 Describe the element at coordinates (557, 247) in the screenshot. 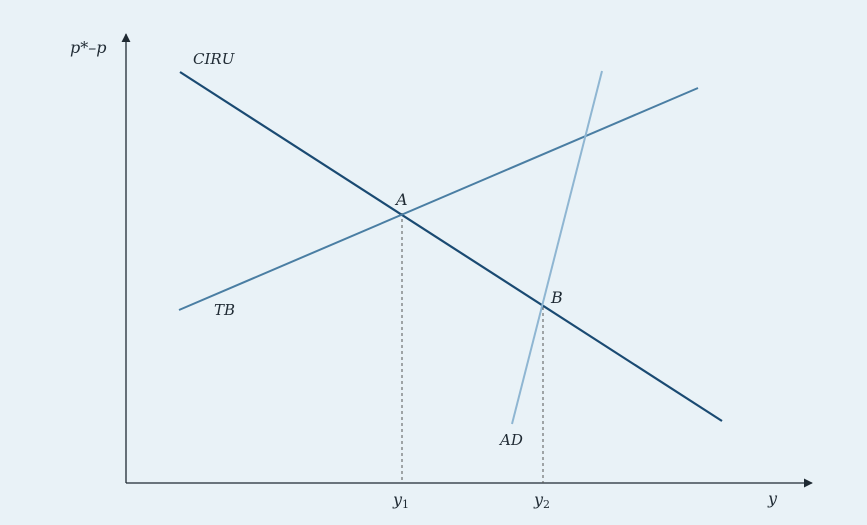

I see `ad-curve` at that location.